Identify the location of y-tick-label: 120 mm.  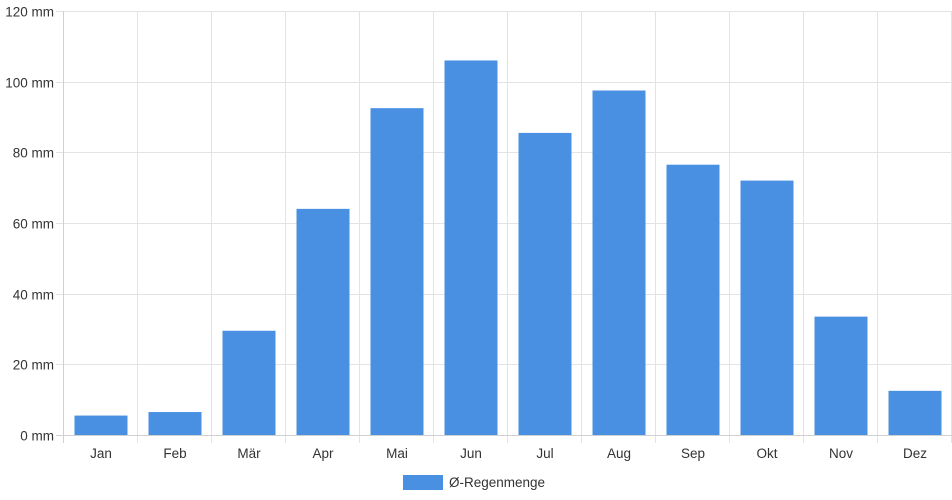
(29, 12).